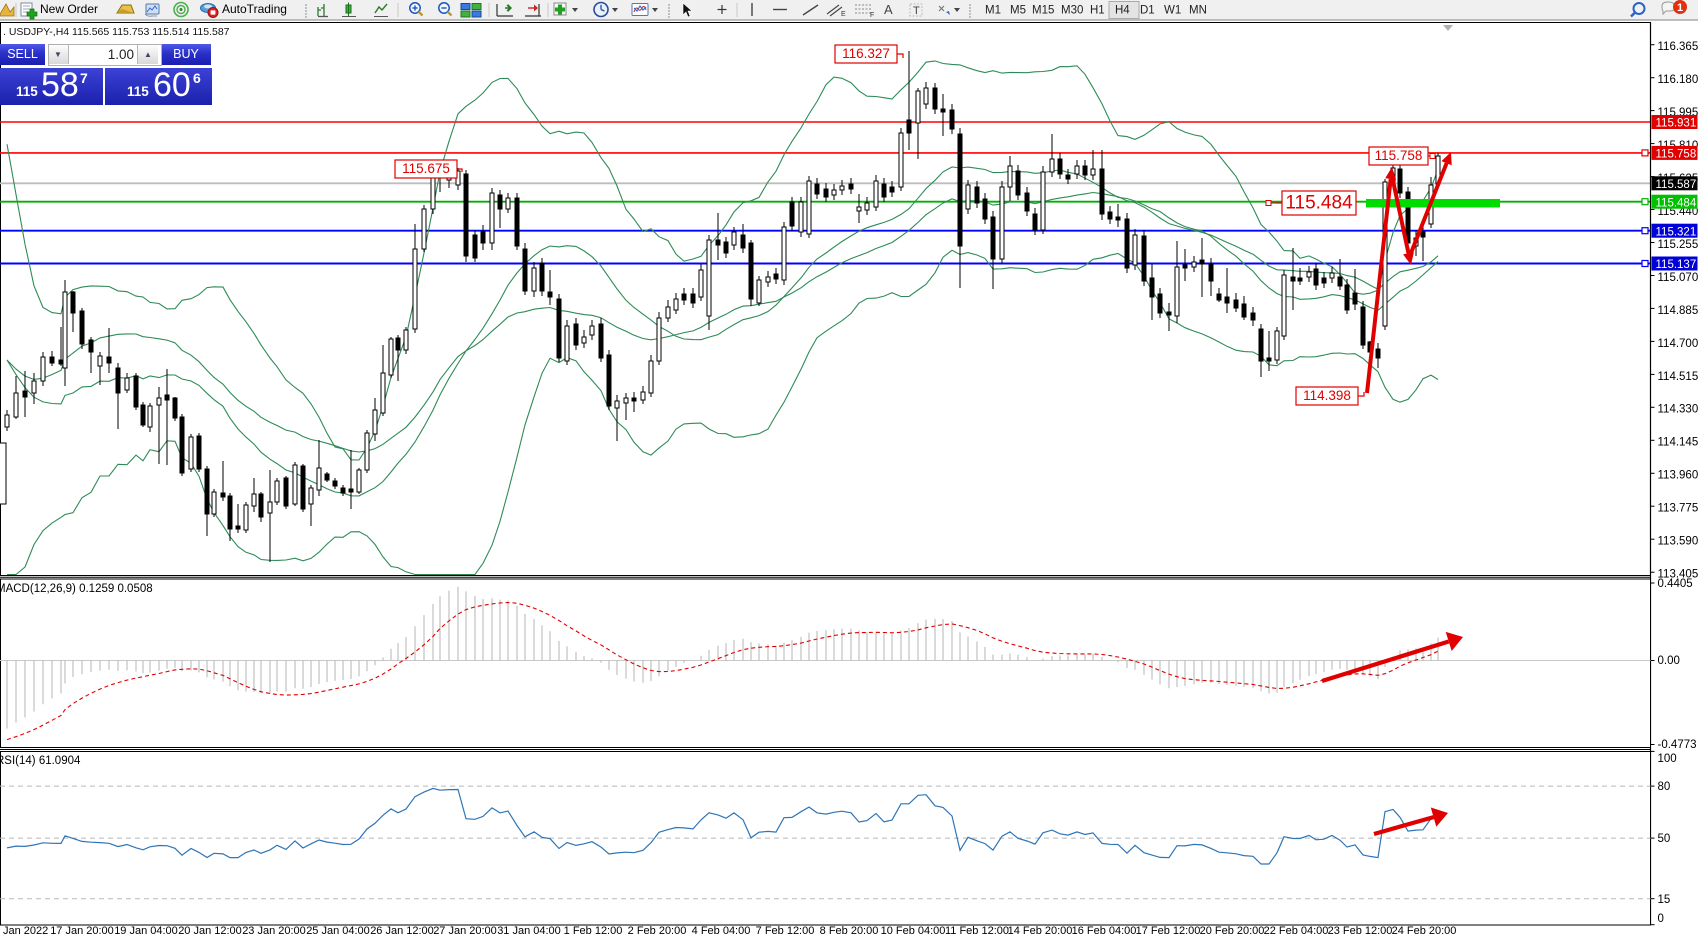 Image resolution: width=1698 pixels, height=936 pixels. Describe the element at coordinates (1678, 212) in the screenshot. I see `svg-text: 115.440` at that location.